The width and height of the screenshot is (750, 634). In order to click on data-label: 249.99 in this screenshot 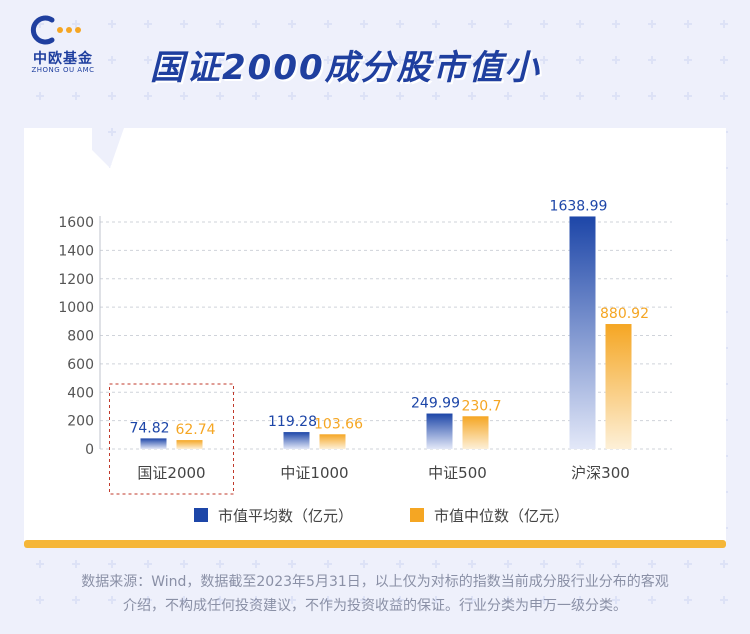, I will do `click(435, 404)`.